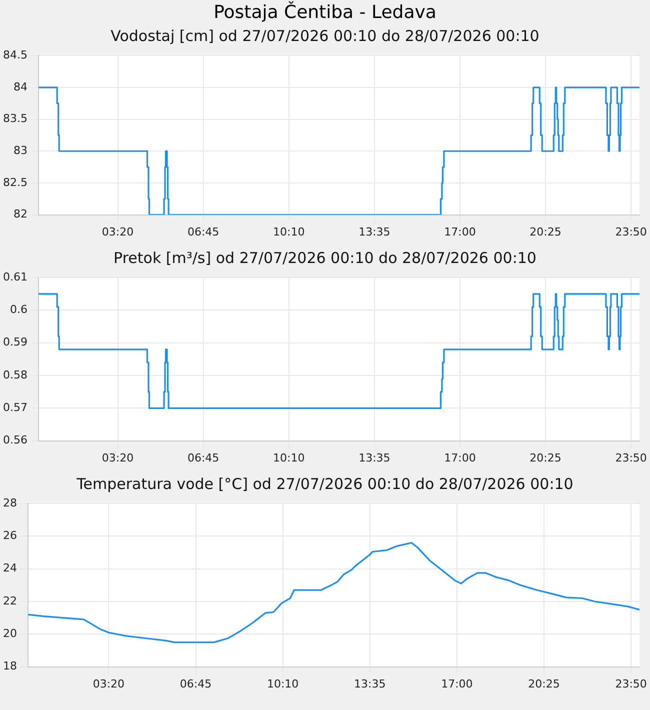 The image size is (650, 710). Describe the element at coordinates (325, 484) in the screenshot. I see `chart-title: Temperatura vode [°C] od 27/07/2026 00:10 do 28/07/2026 00:10` at that location.